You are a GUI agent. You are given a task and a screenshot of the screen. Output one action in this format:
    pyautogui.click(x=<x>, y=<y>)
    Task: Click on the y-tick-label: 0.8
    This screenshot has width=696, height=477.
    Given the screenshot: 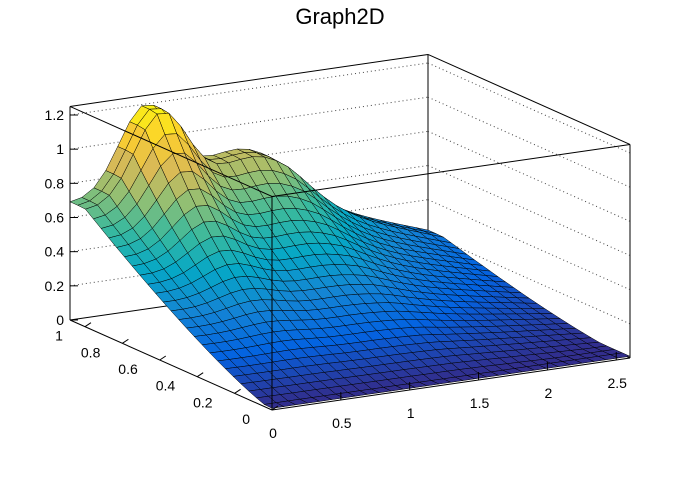 What is the action you would take?
    pyautogui.click(x=91, y=352)
    